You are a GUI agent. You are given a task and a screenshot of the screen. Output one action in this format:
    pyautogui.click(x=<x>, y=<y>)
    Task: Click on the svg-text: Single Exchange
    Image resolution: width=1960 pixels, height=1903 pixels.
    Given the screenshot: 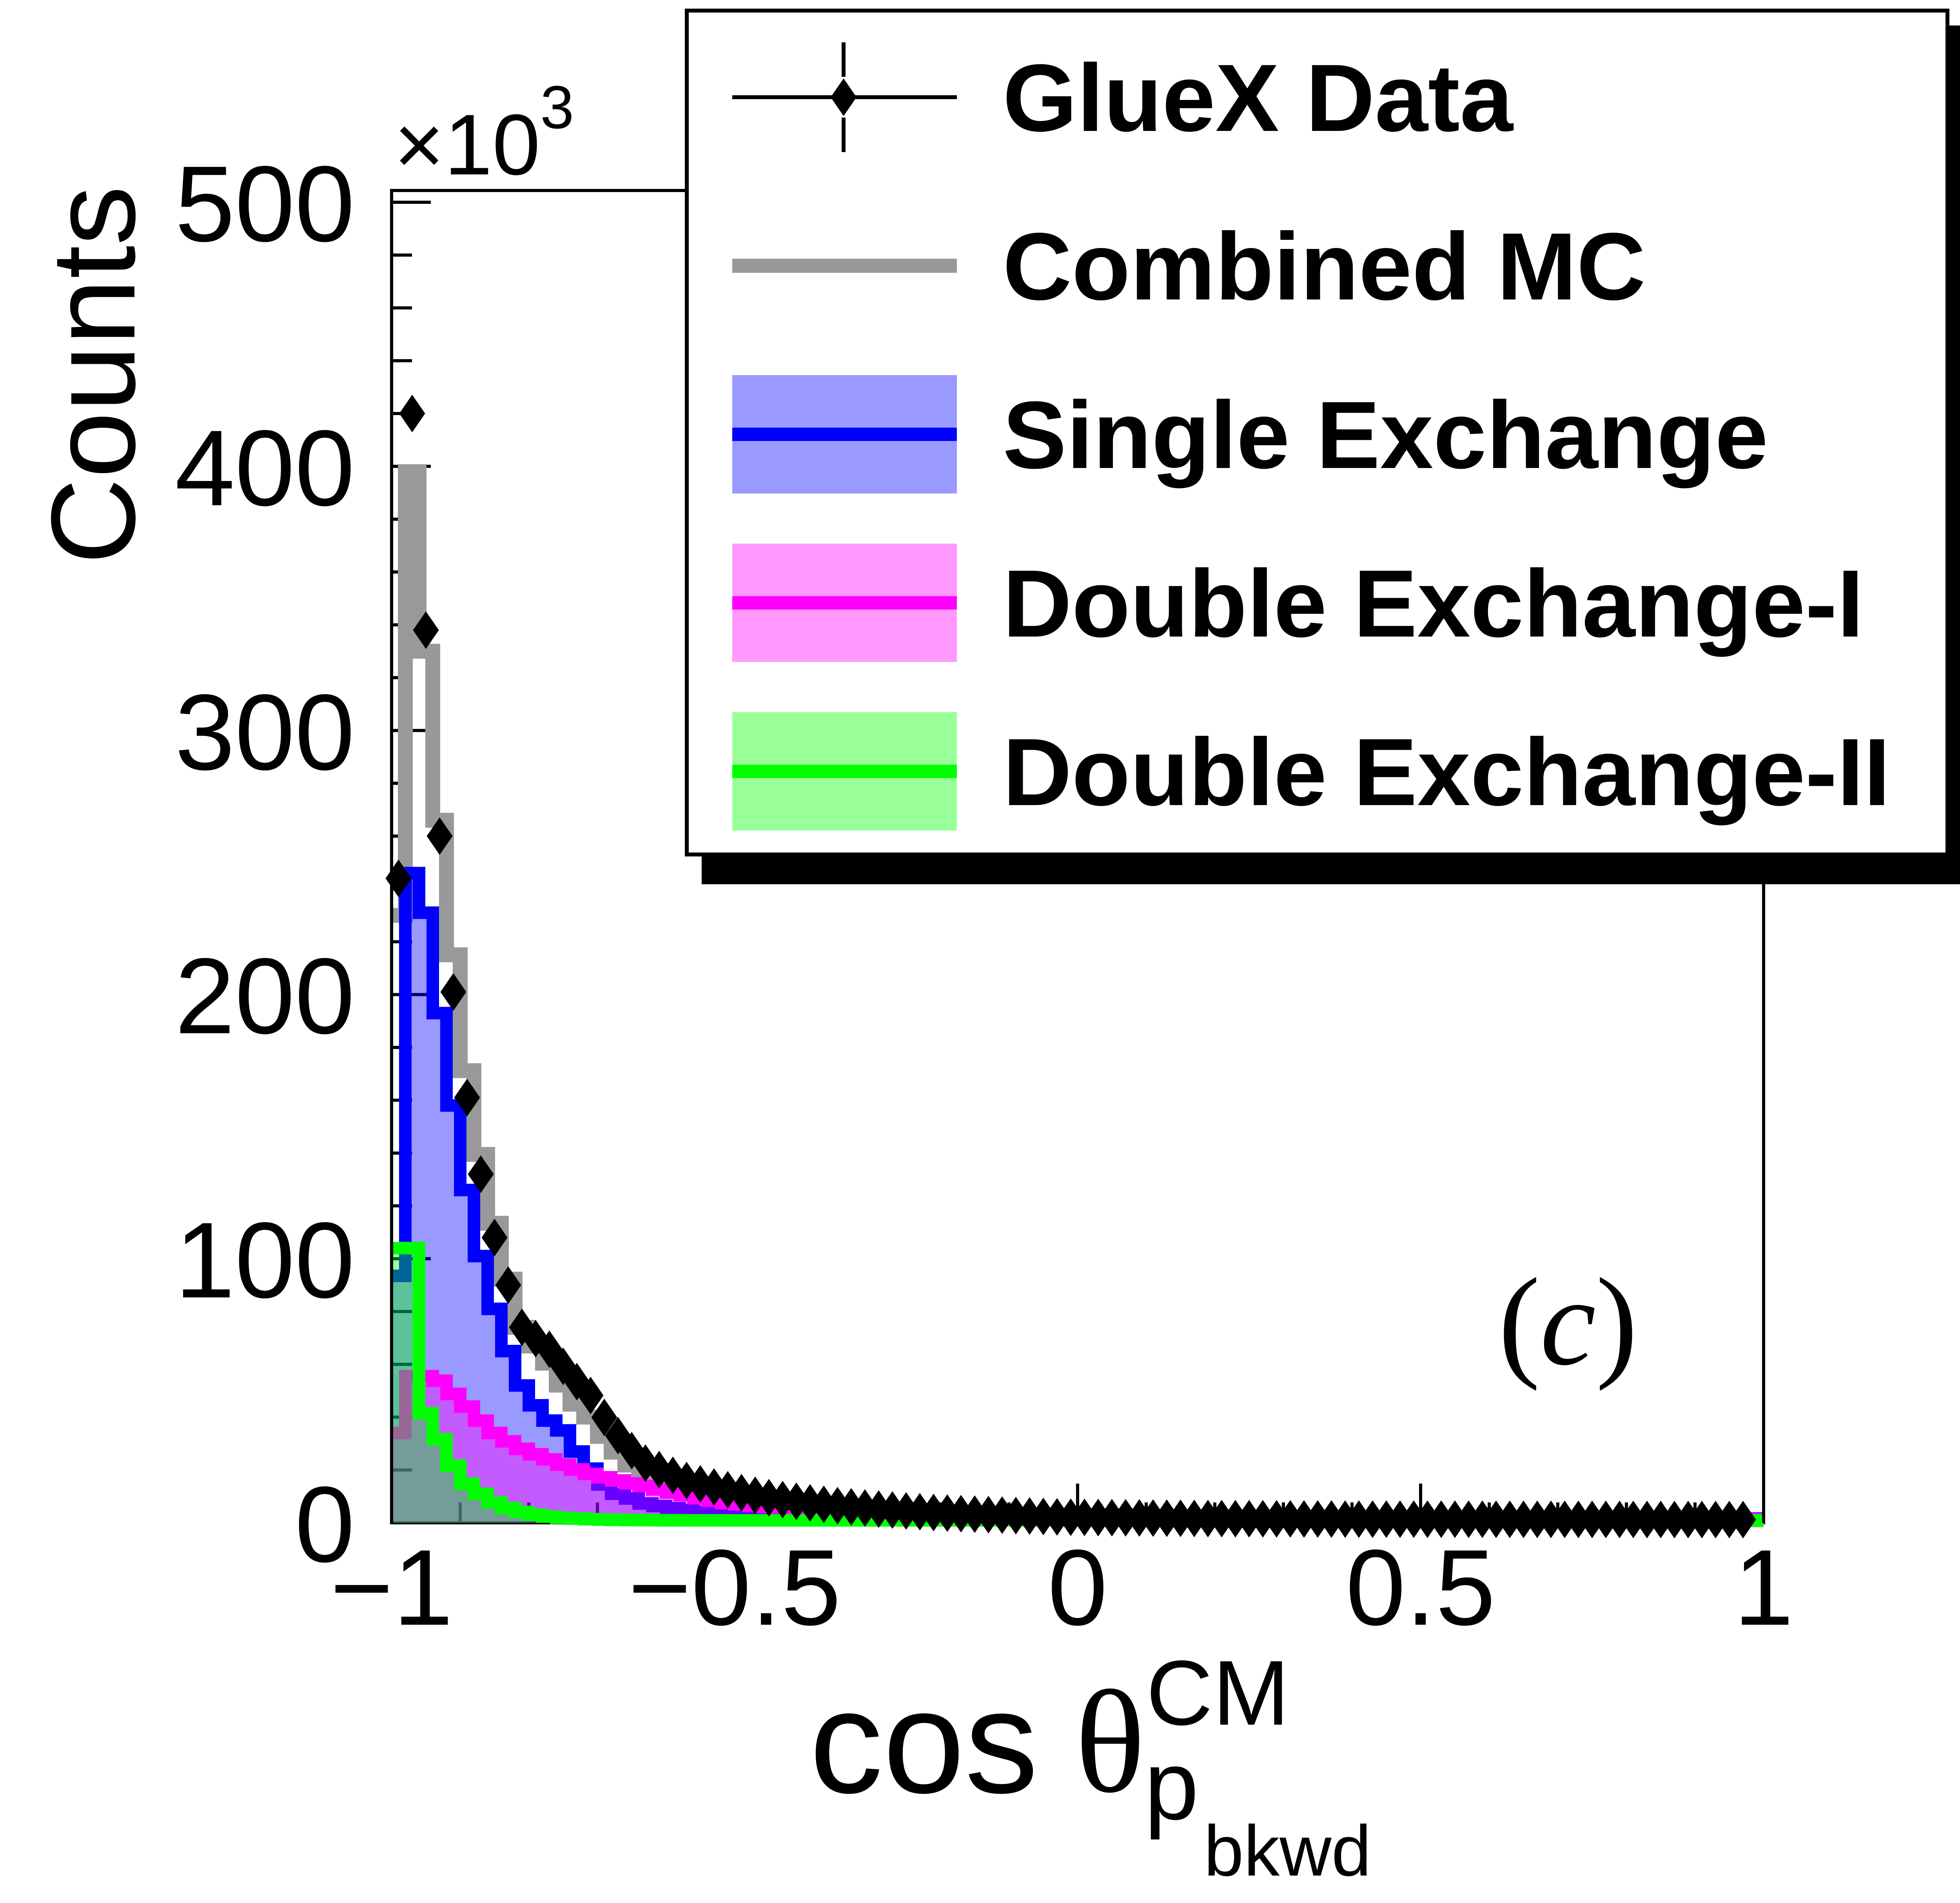 What is the action you would take?
    pyautogui.click(x=1385, y=434)
    